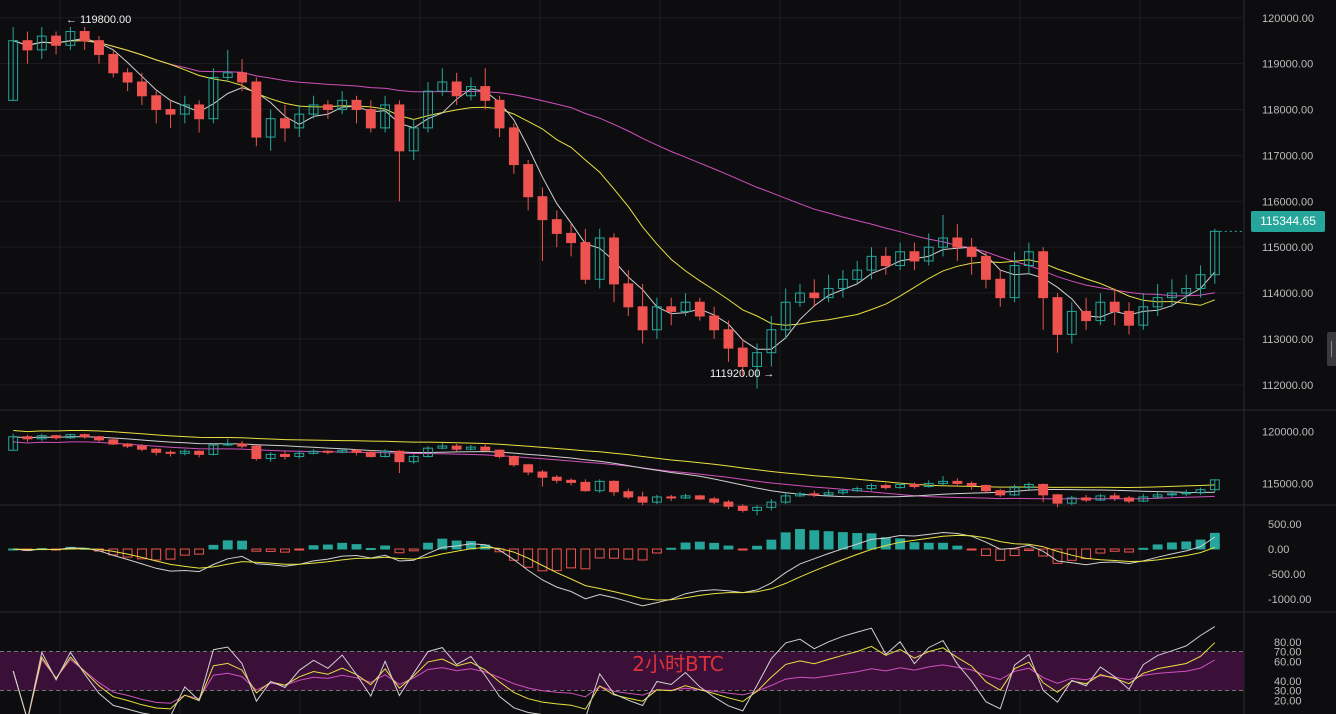 The image size is (1336, 714). What do you see at coordinates (1288, 433) in the screenshot?
I see `indicator-tick-label: 120000.00` at bounding box center [1288, 433].